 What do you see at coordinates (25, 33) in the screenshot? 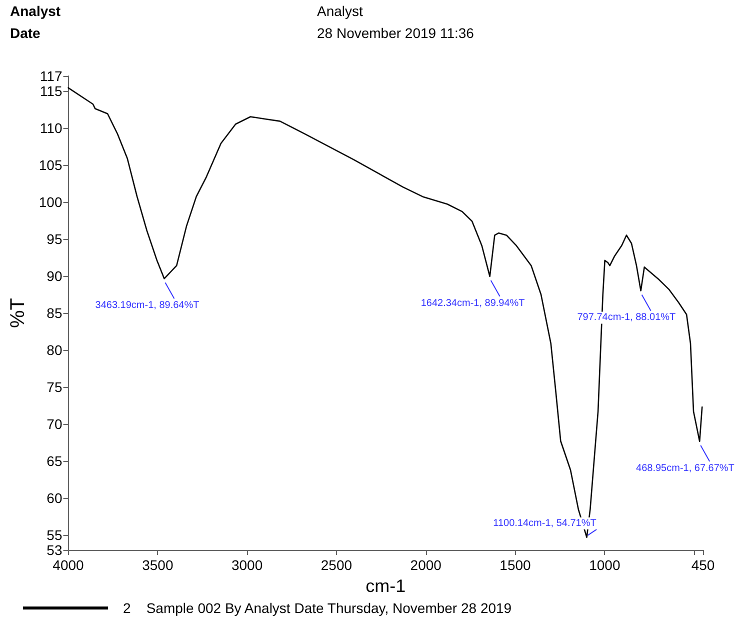
I see `text: Date` at bounding box center [25, 33].